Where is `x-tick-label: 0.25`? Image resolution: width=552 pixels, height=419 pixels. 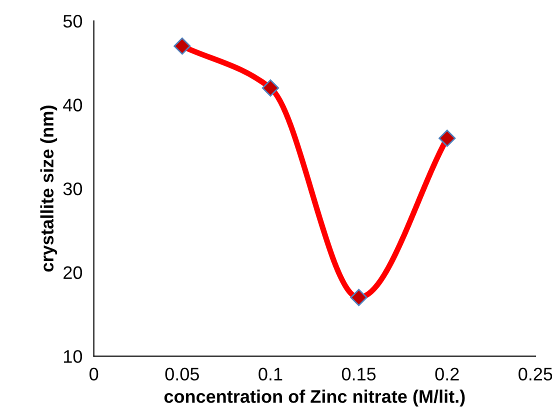
x-tick-label: 0.25 is located at coordinates (535, 374).